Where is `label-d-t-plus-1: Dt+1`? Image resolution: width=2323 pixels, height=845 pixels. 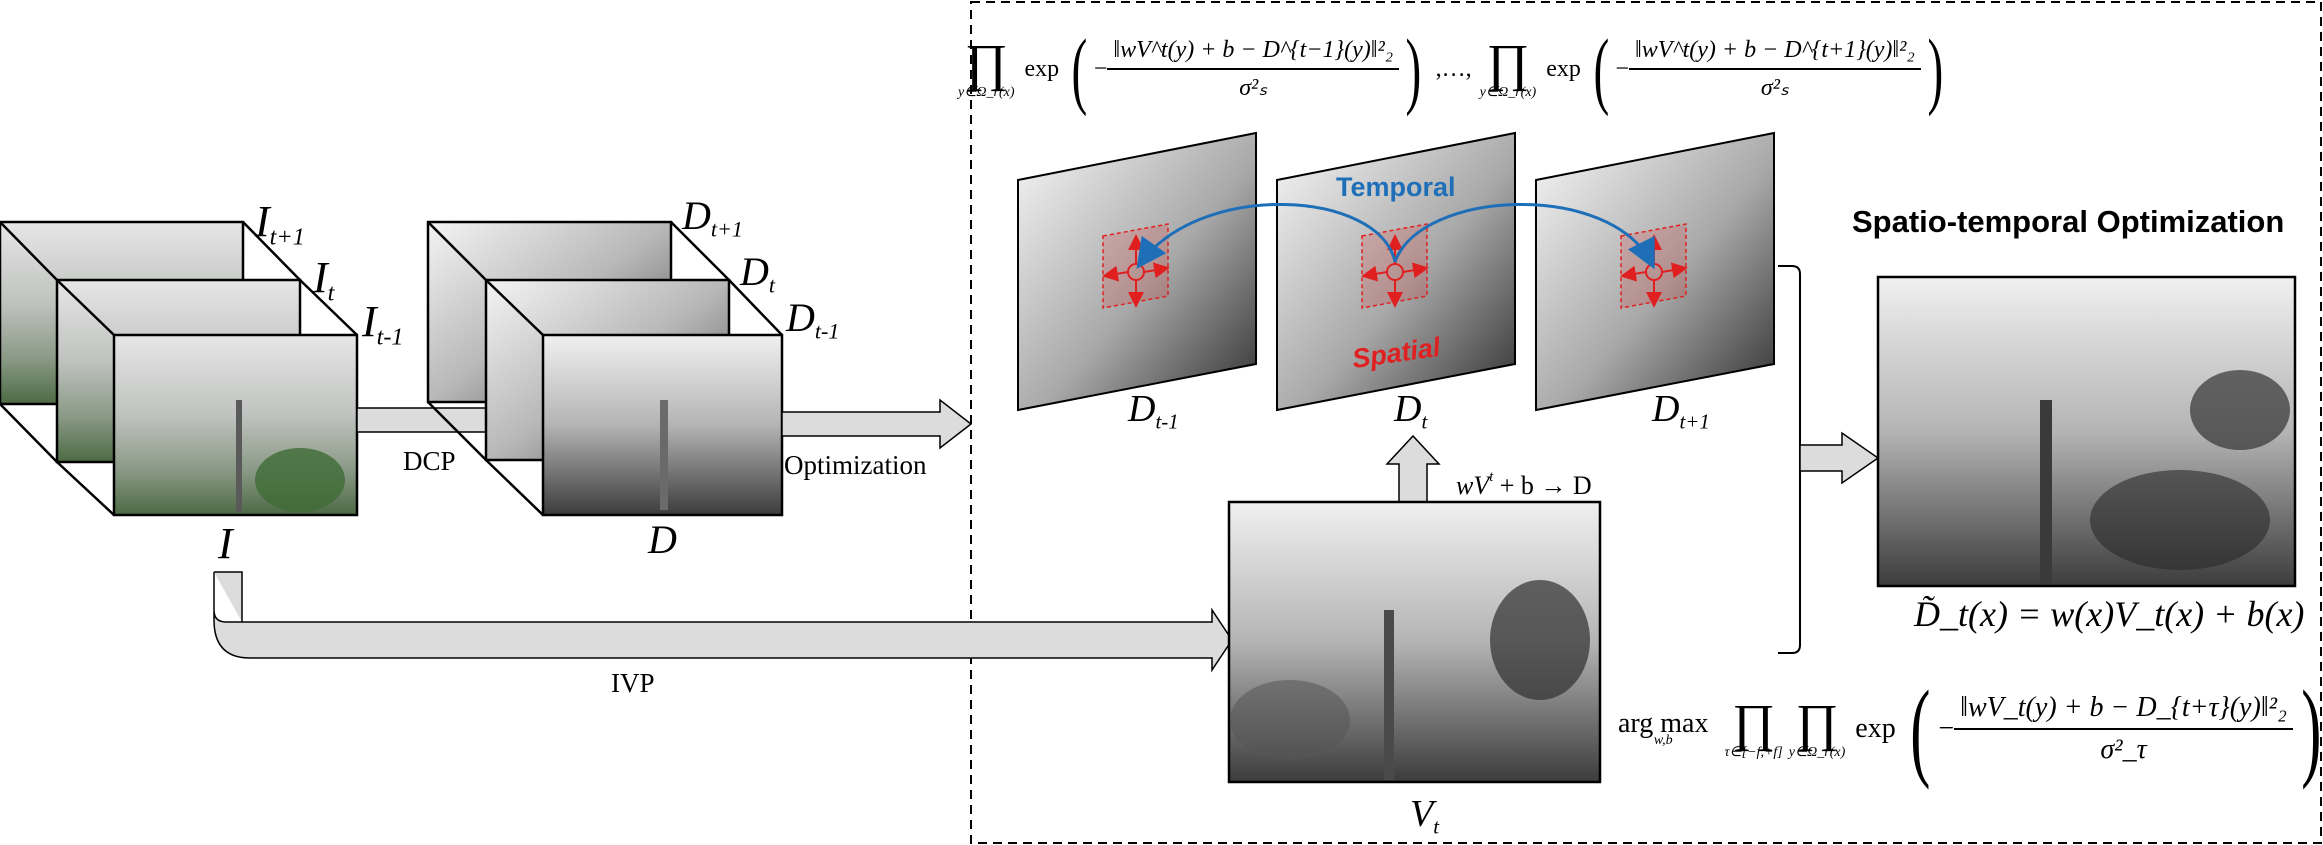
label-d-t-plus-1: Dt+1 is located at coordinates (712, 217).